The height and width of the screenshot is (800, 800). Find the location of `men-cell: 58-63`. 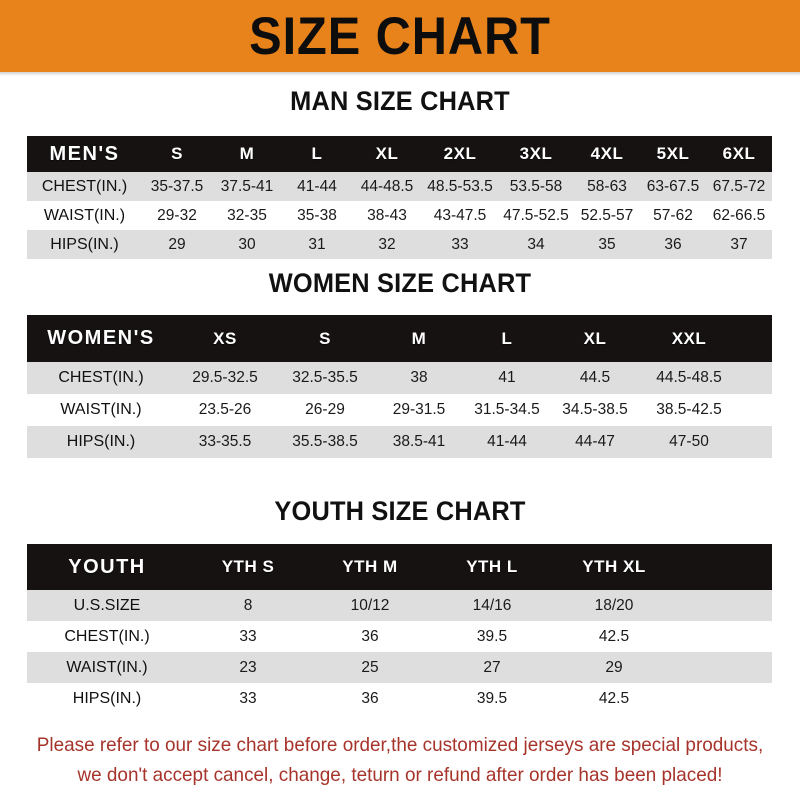

men-cell: 58-63 is located at coordinates (607, 186).